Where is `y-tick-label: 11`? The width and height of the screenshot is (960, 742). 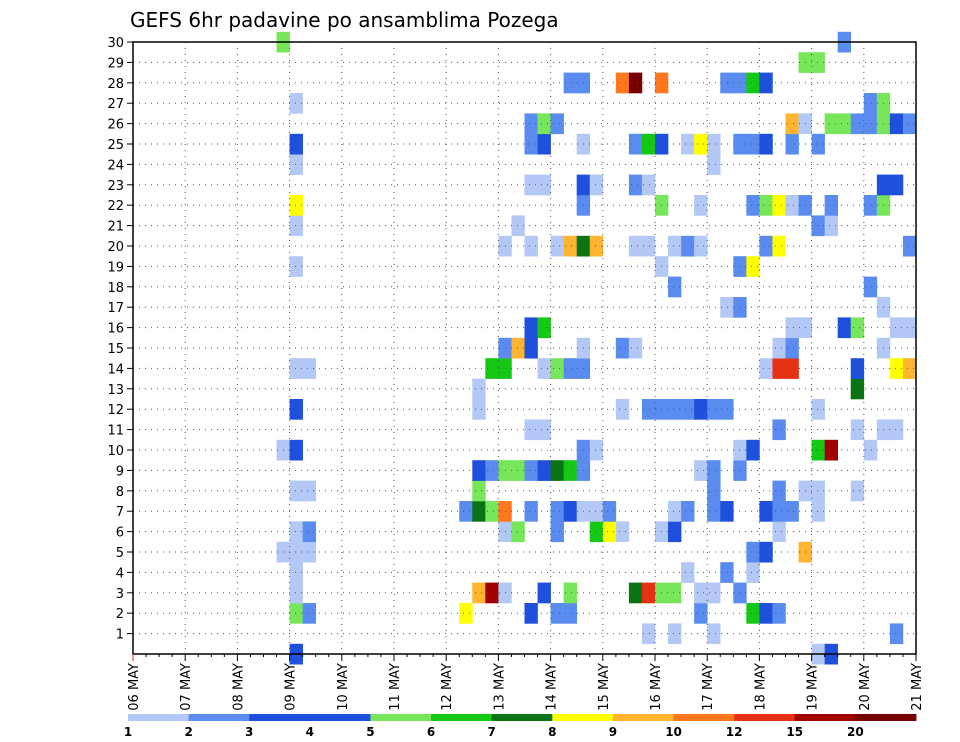
y-tick-label: 11 is located at coordinates (115, 431).